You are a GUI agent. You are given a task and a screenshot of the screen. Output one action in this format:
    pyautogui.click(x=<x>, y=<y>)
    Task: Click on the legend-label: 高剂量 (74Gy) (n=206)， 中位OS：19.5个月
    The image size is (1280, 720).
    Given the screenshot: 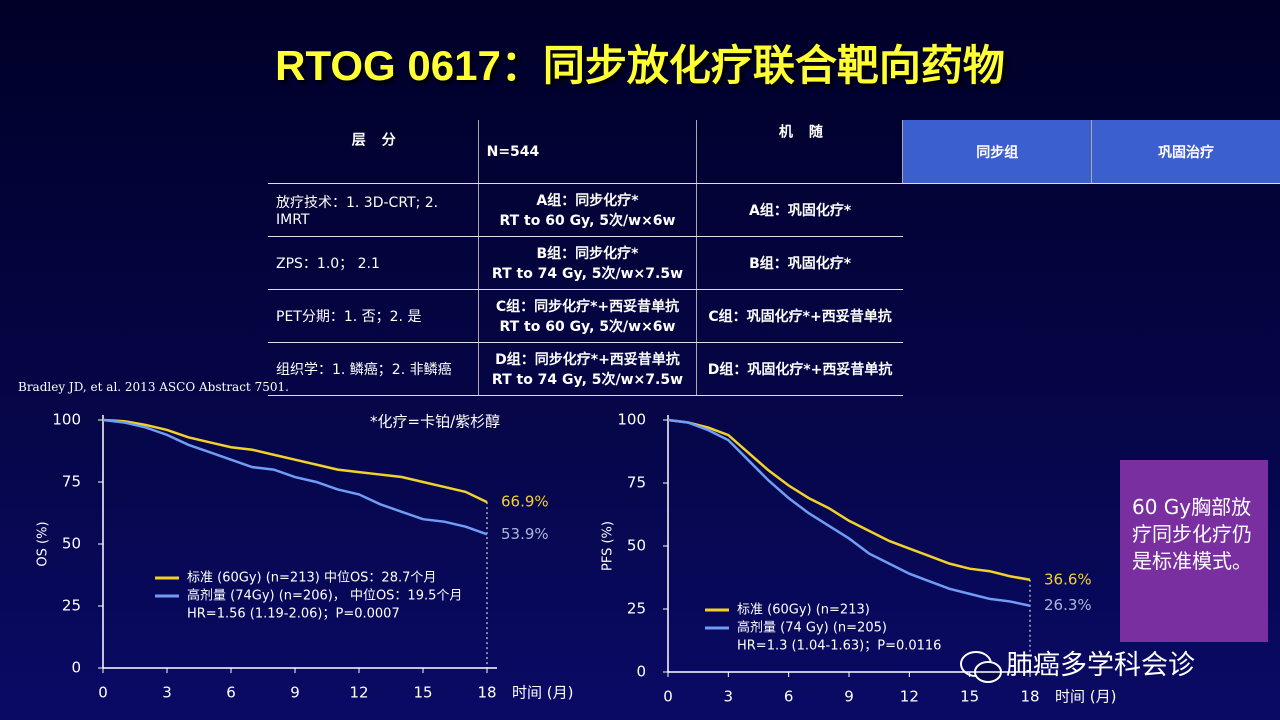 What is the action you would take?
    pyautogui.click(x=324, y=596)
    